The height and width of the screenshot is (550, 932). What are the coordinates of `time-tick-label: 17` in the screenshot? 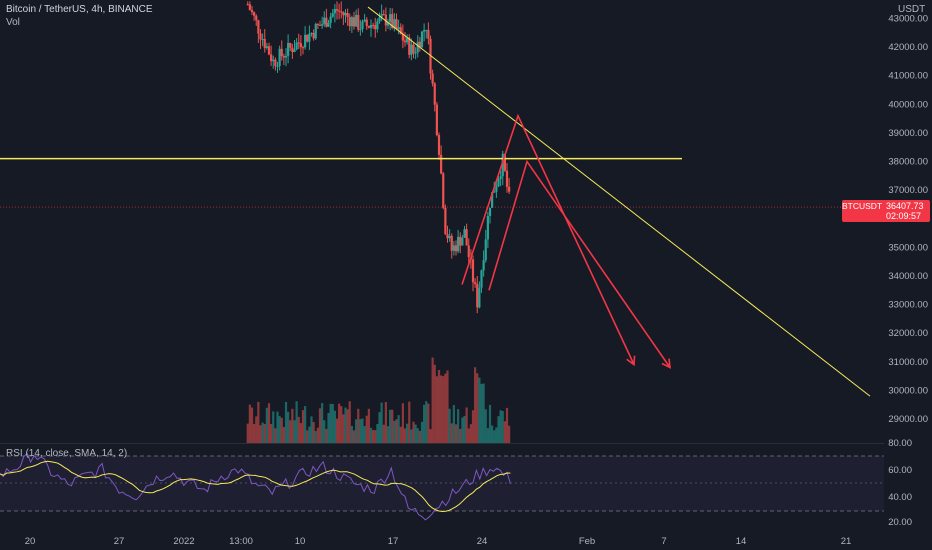 It's located at (393, 541).